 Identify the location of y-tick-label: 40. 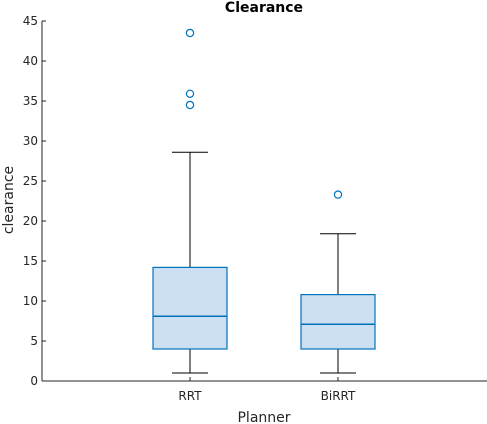
(30, 61).